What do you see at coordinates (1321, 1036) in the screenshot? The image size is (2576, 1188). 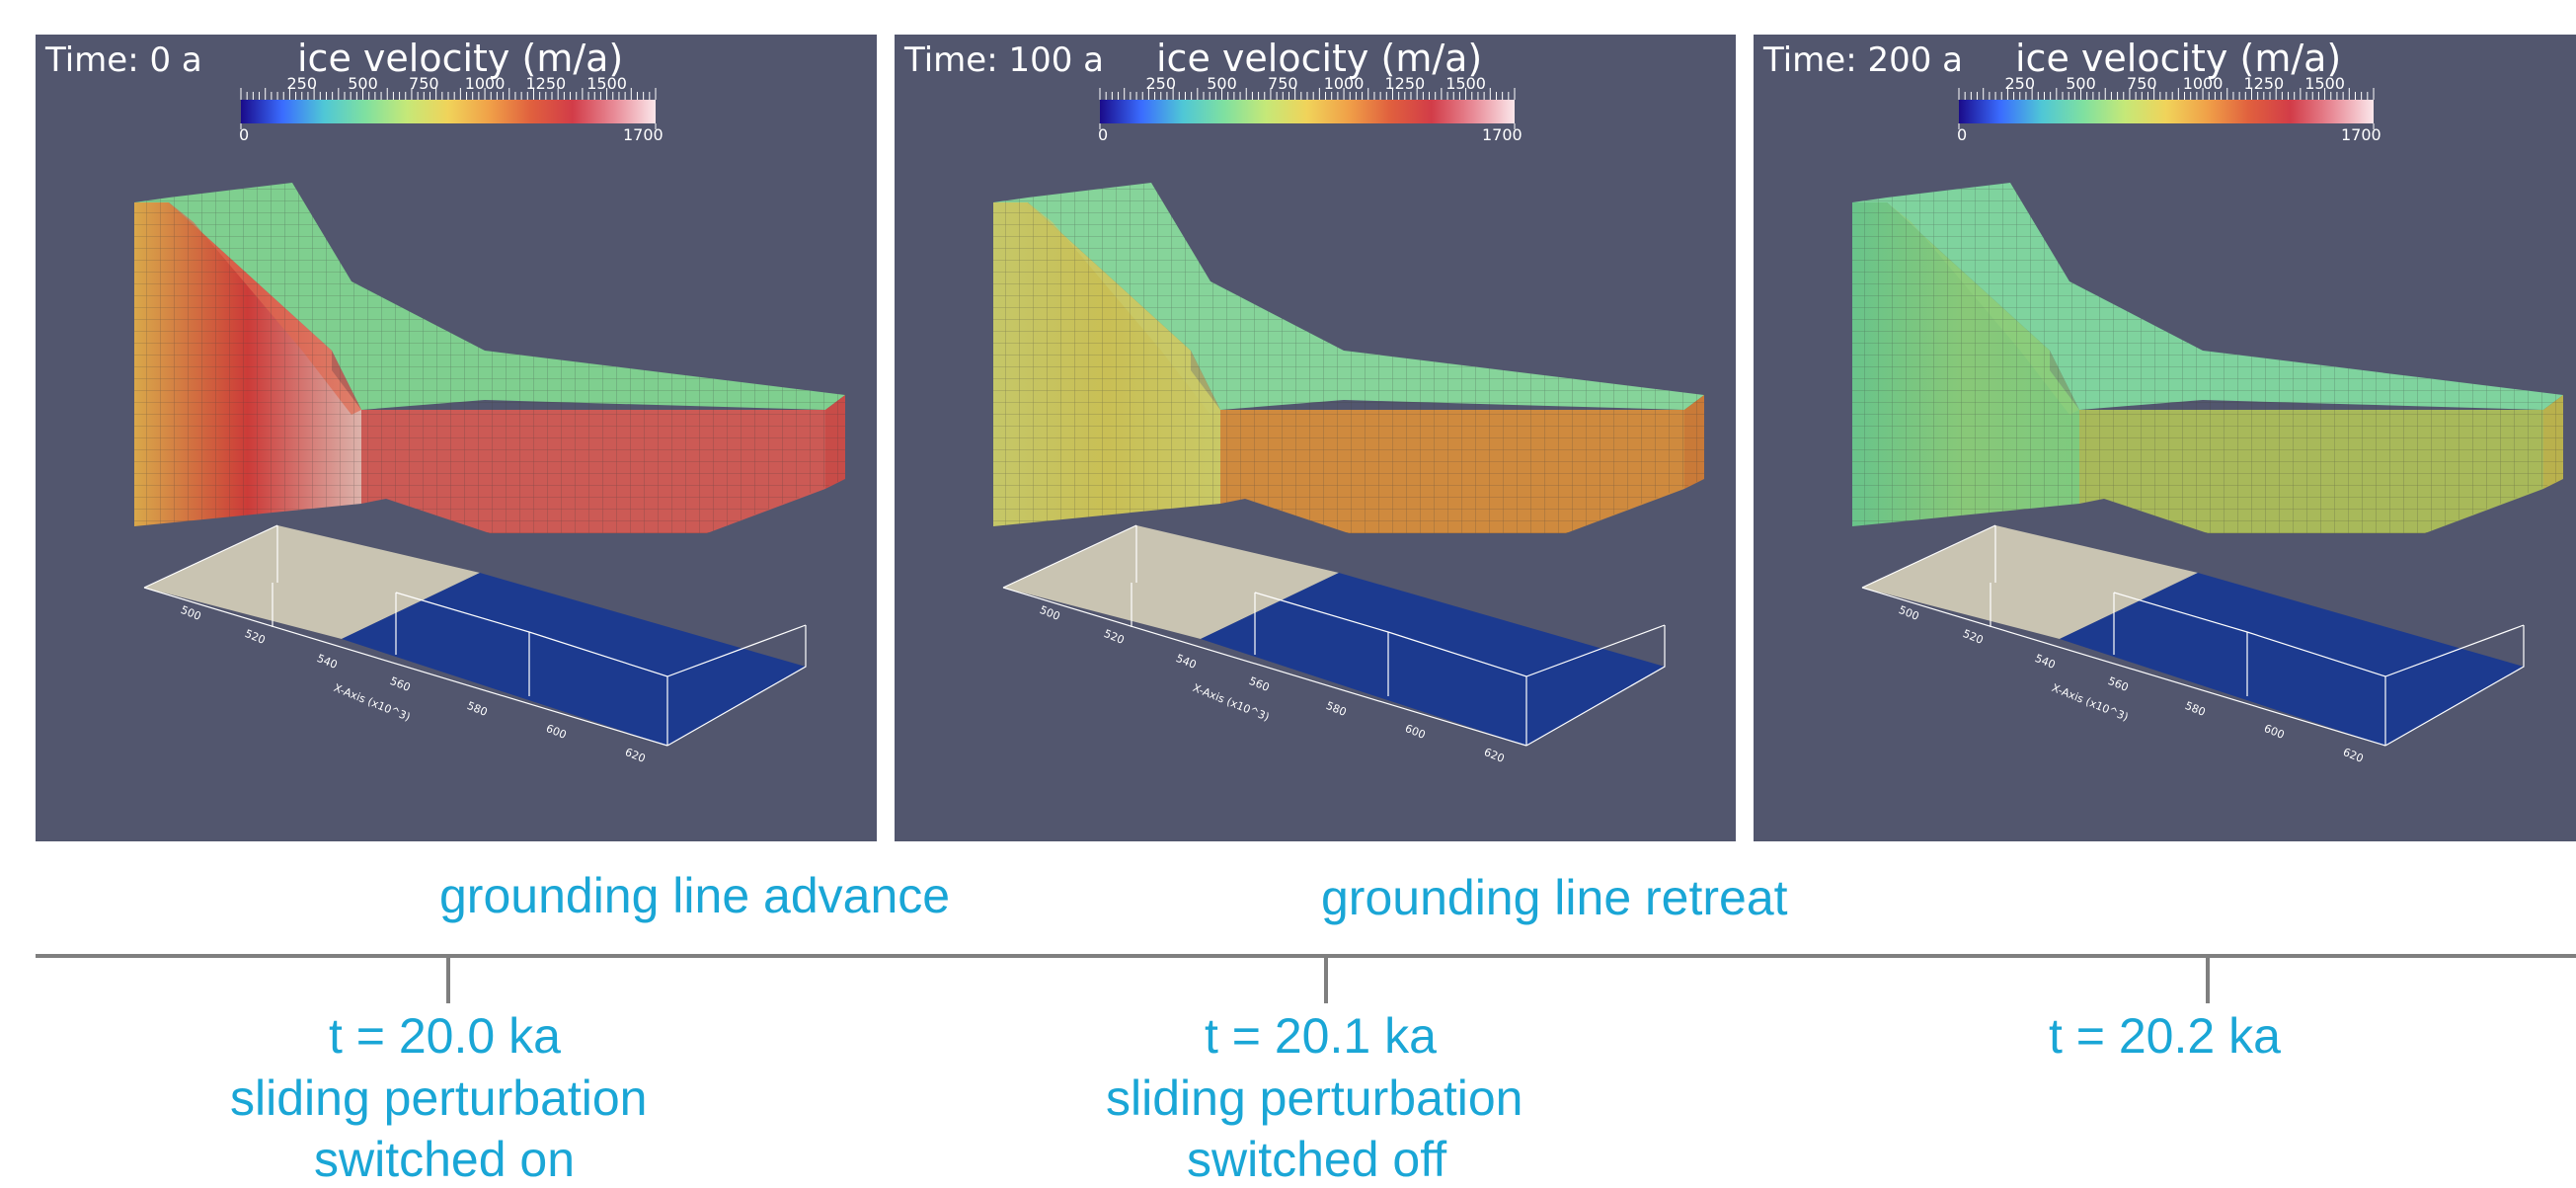 I see `timeline-event-2-time: t = 20.1 ka` at bounding box center [1321, 1036].